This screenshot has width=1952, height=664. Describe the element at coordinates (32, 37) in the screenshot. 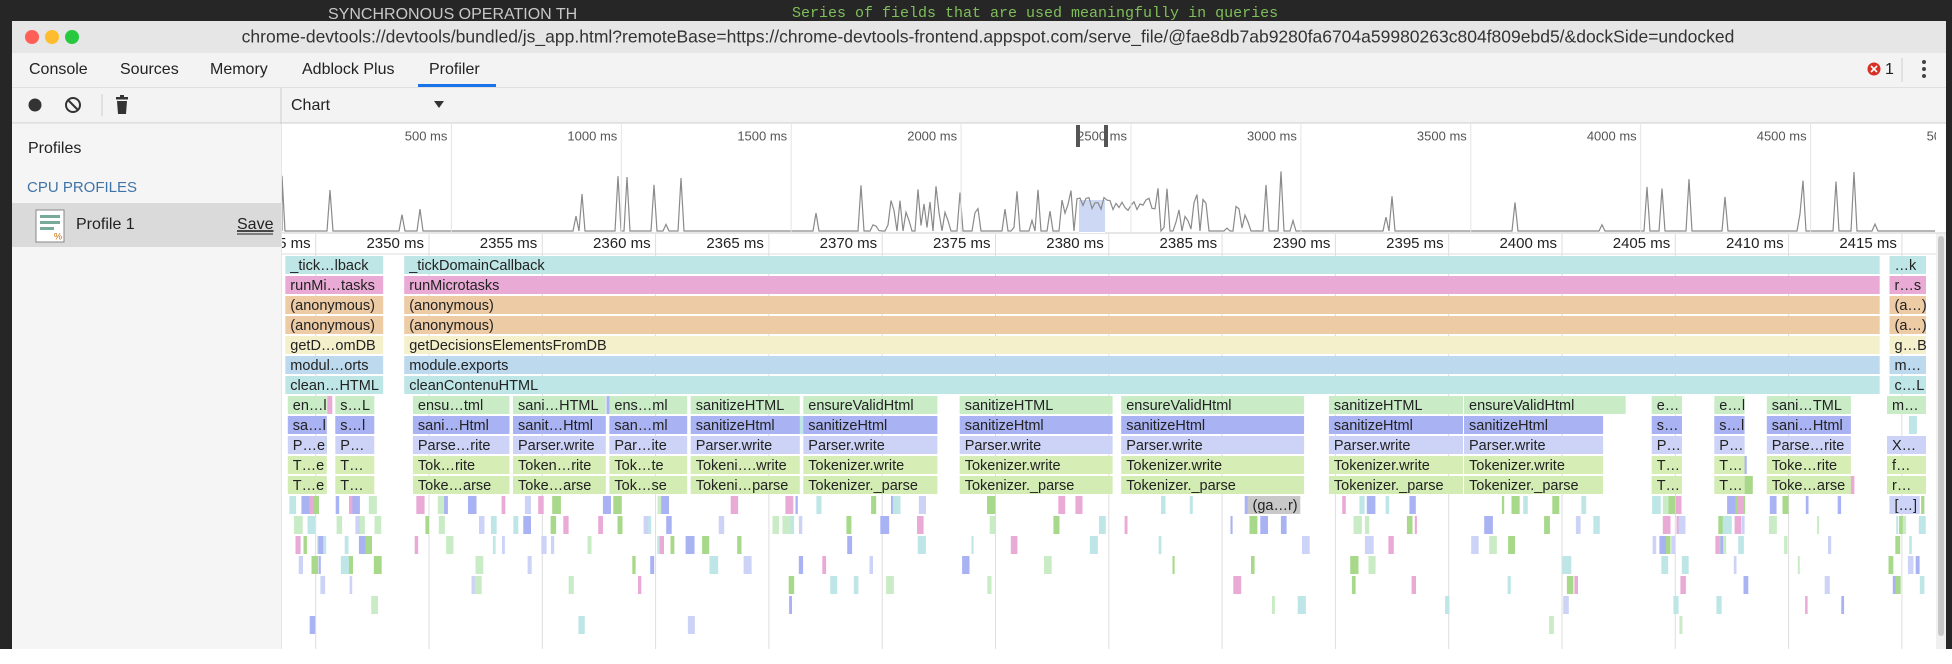

I see `close-button` at that location.